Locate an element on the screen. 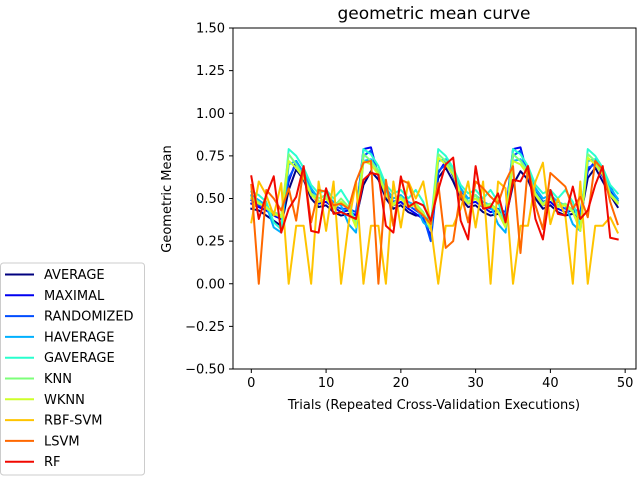  x-tick-label: 10 is located at coordinates (326, 383).